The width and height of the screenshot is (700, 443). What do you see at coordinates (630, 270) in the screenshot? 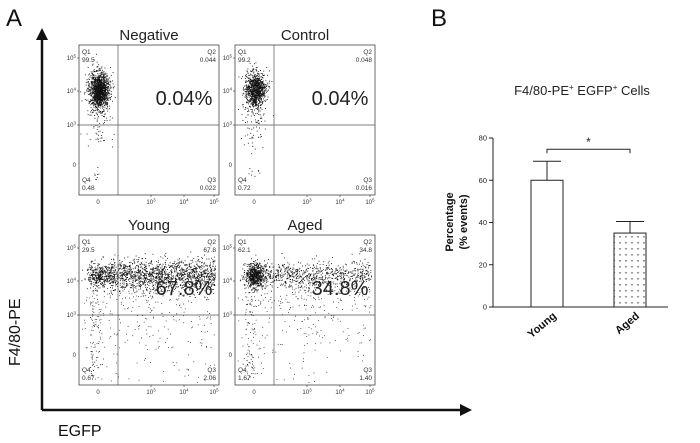
I see `bar-aged` at bounding box center [630, 270].